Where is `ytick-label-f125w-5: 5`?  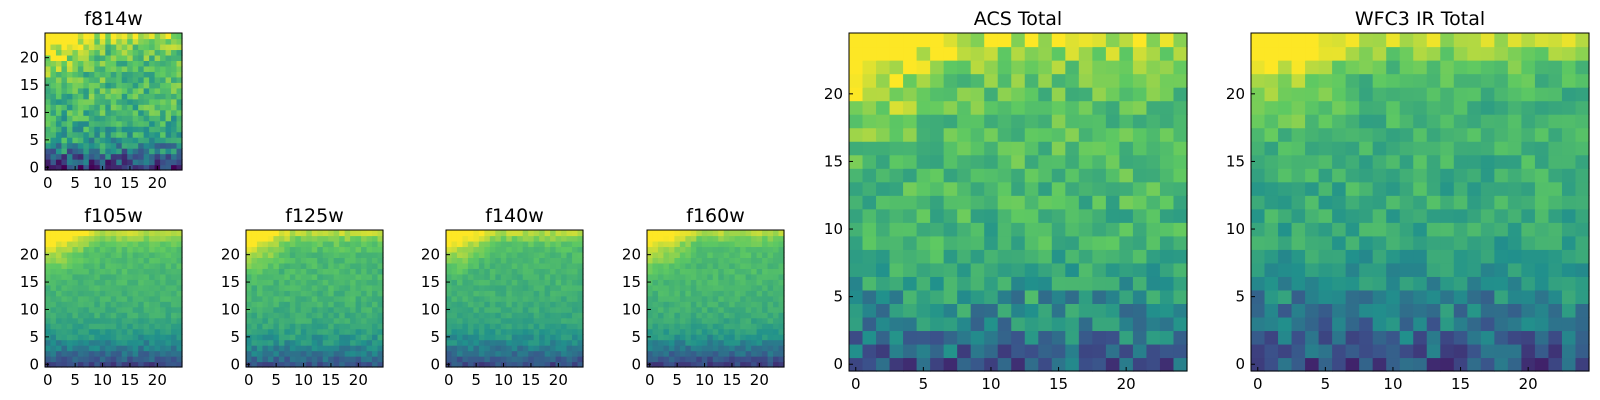
ytick-label-f125w-5: 5 is located at coordinates (235, 337).